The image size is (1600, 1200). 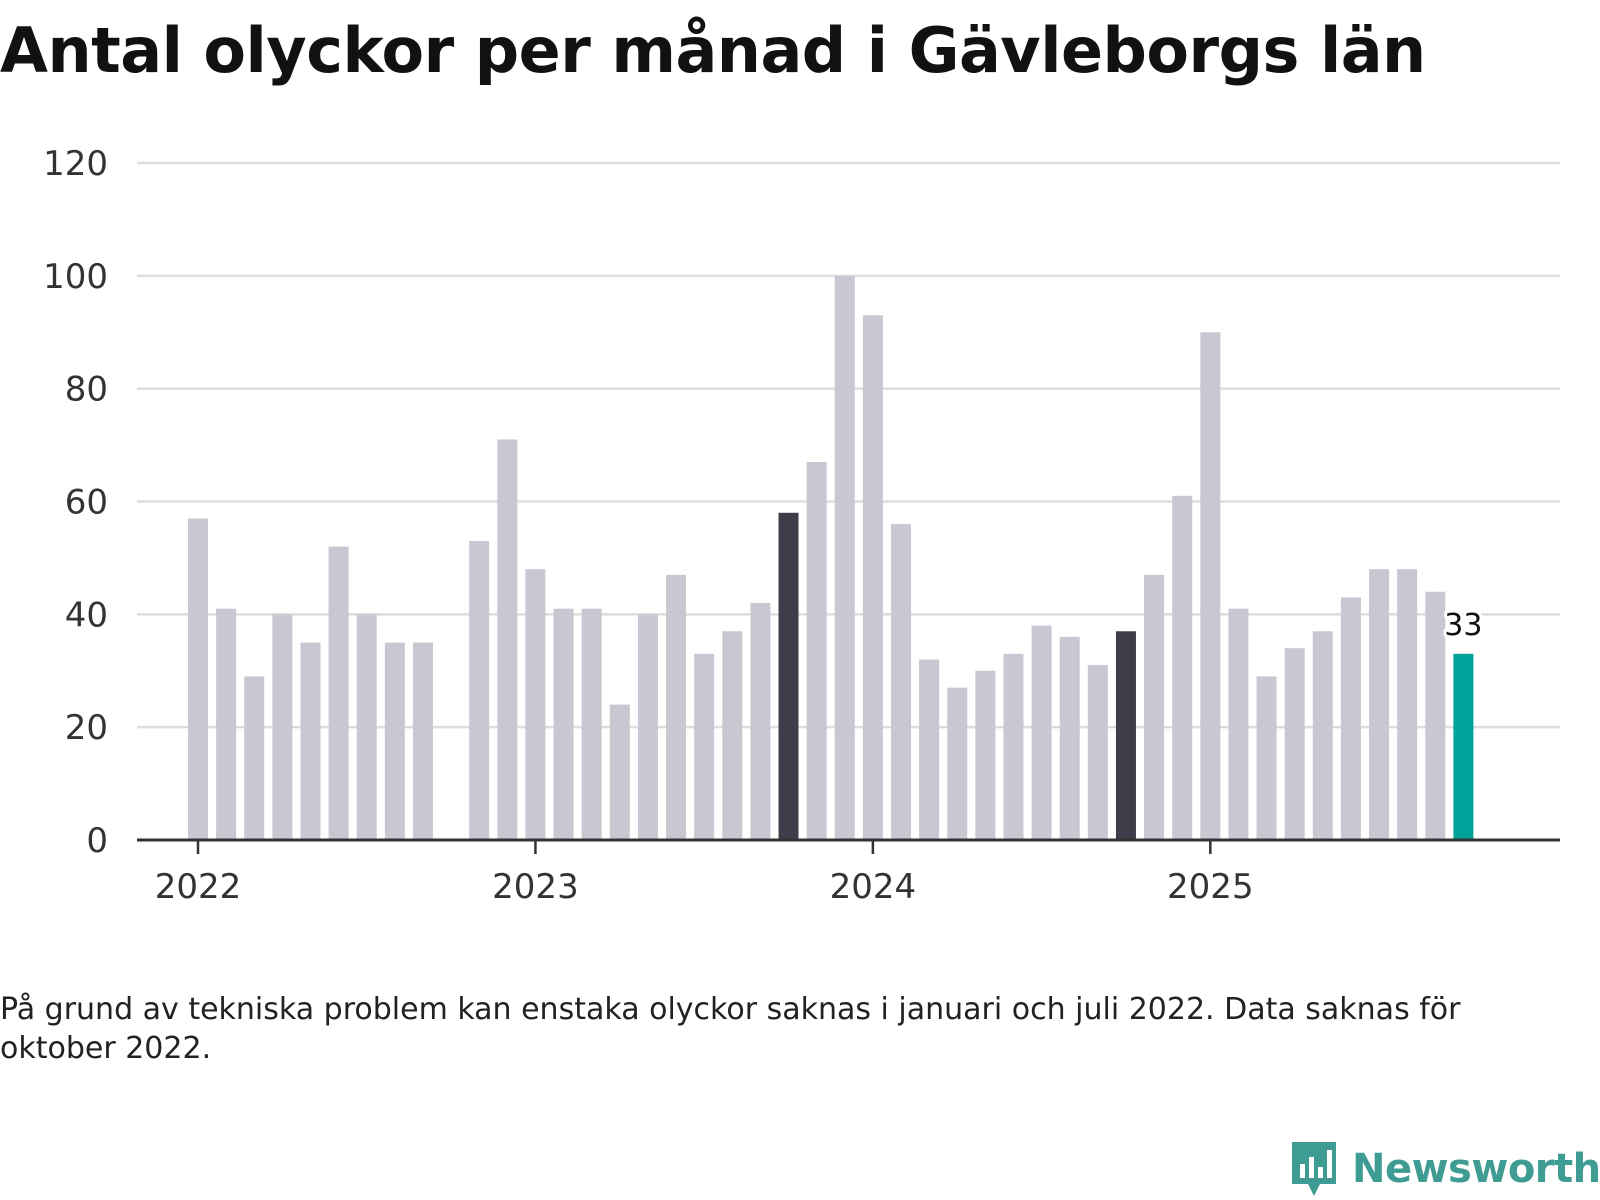 What do you see at coordinates (86, 503) in the screenshot?
I see `y-tick-label: 60` at bounding box center [86, 503].